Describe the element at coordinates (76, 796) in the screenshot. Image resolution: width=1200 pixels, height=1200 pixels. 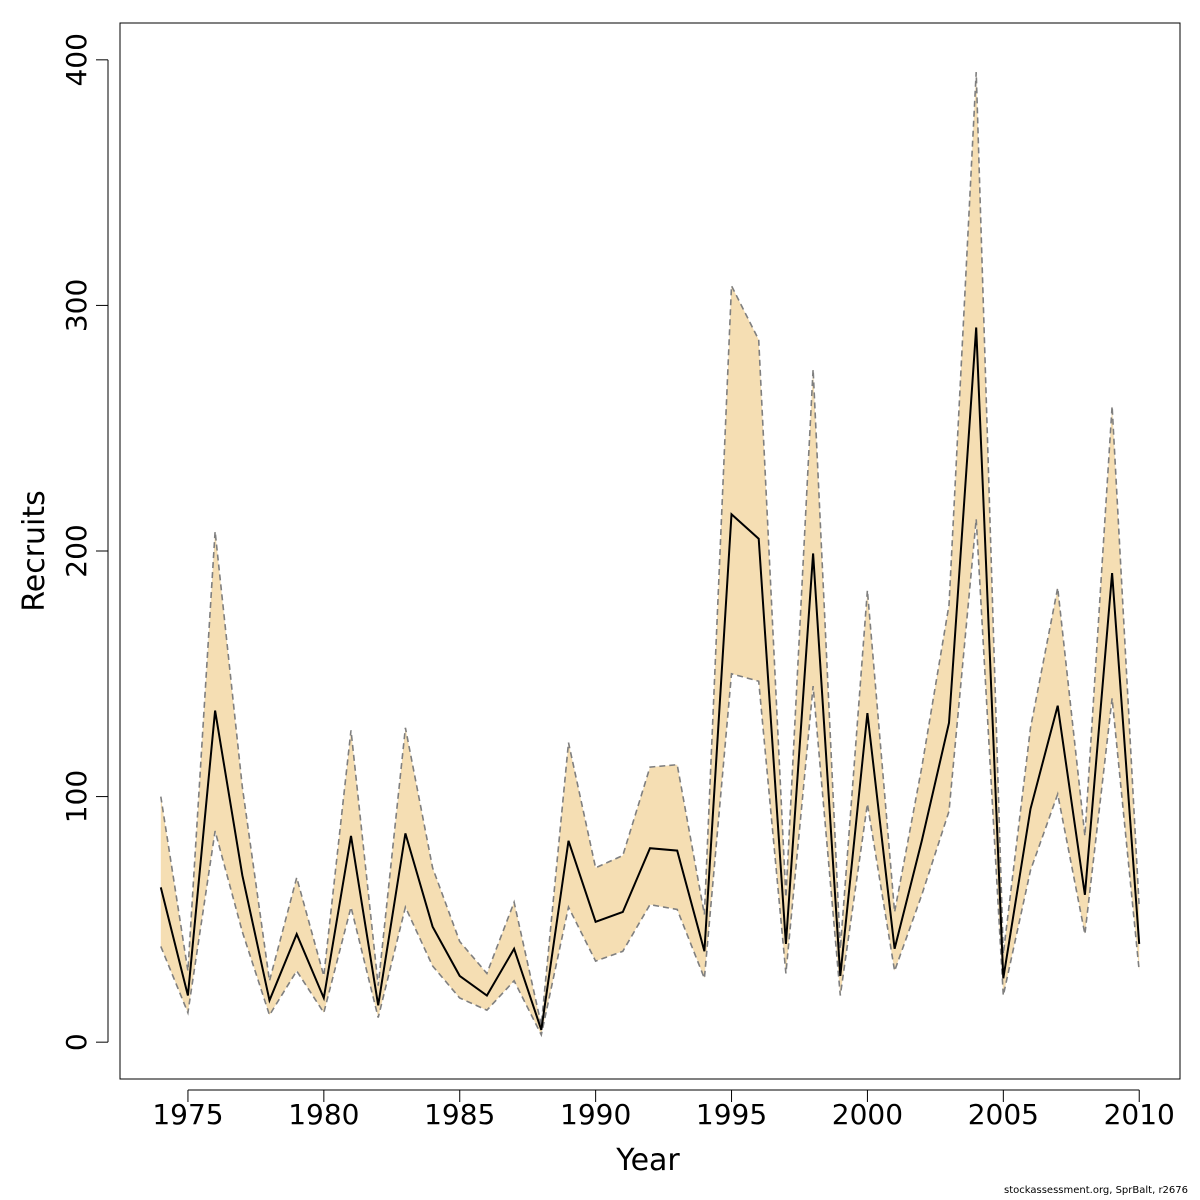
I see `y-tick-label-100: 100` at that location.